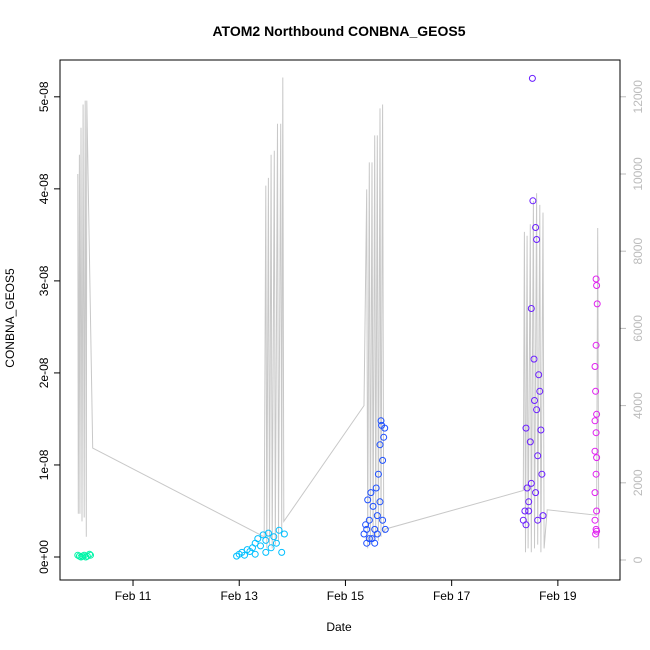 Image resolution: width=650 pixels, height=650 pixels. I want to click on y-tick-label: 5e-08, so click(44, 96).